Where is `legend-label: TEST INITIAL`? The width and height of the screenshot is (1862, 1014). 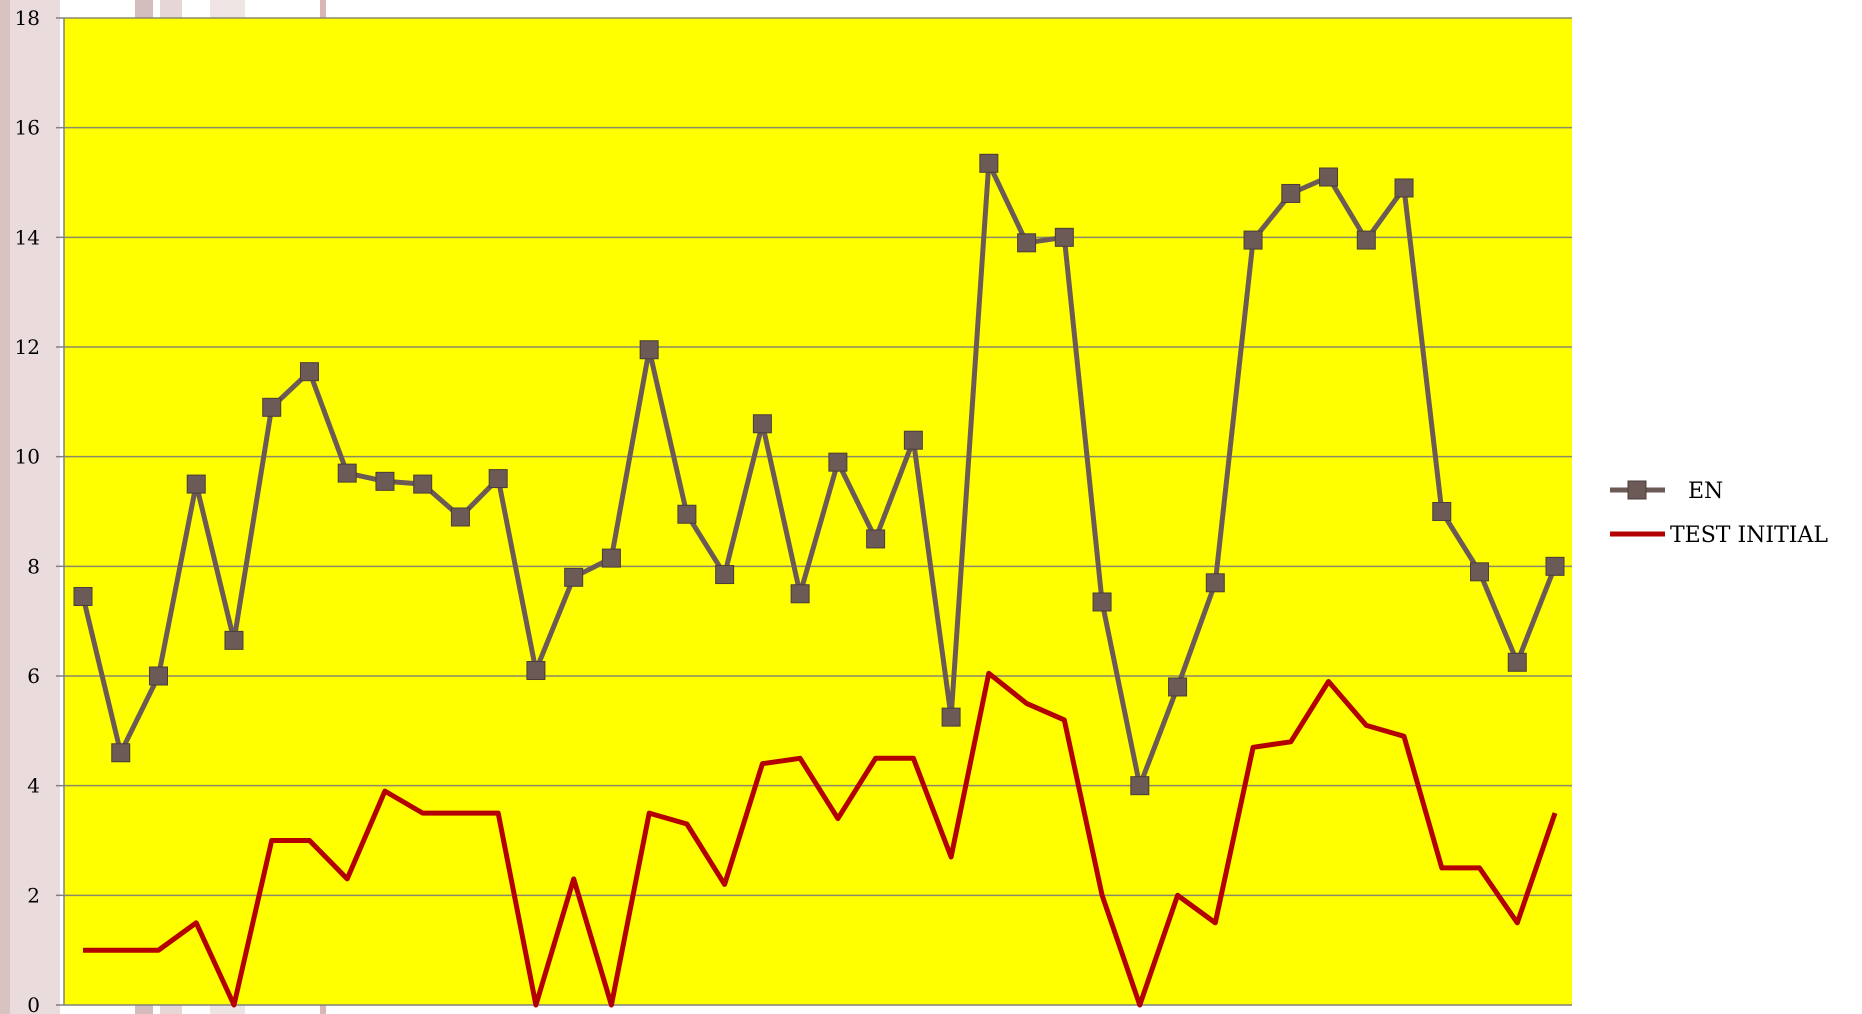
legend-label: TEST INITIAL is located at coordinates (1749, 535).